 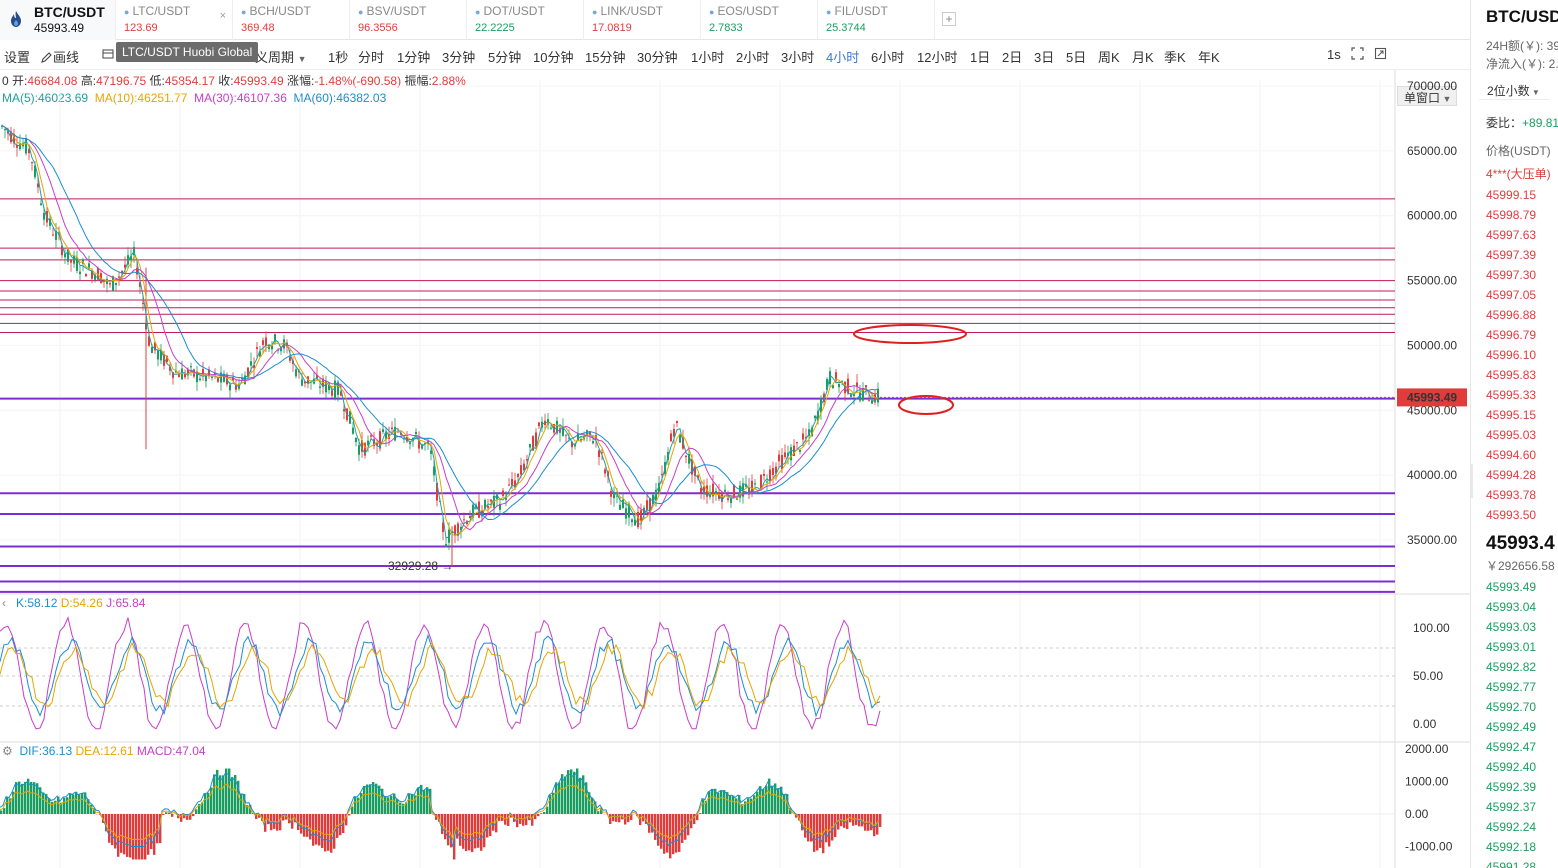 I want to click on bid-row: 45992.77, so click(x=1511, y=687).